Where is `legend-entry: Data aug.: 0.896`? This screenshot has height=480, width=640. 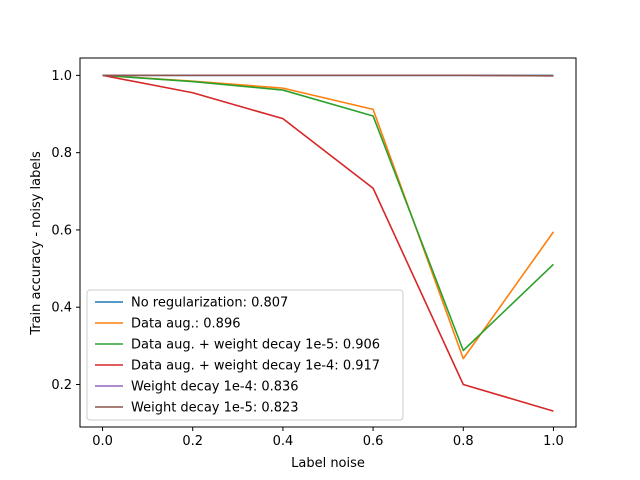 legend-entry: Data aug.: 0.896 is located at coordinates (186, 324).